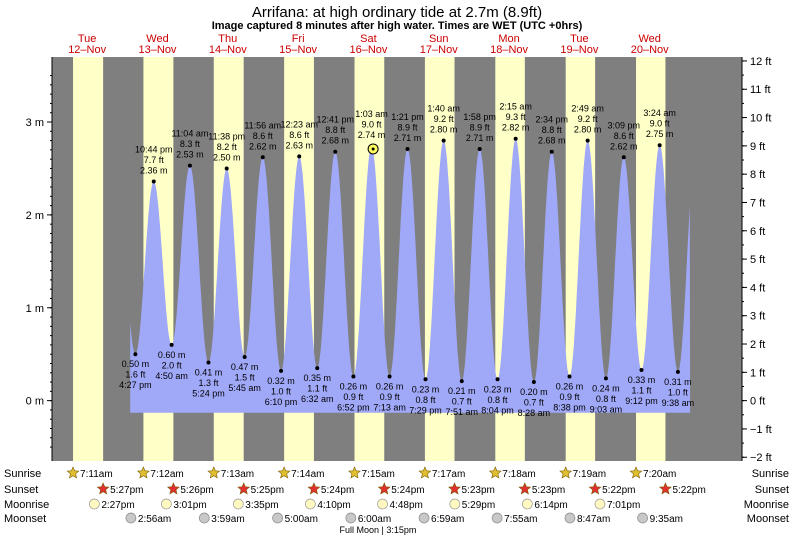 The width and height of the screenshot is (793, 543). Describe the element at coordinates (335, 130) in the screenshot. I see `high-tide-label: 8.8 ft` at that location.